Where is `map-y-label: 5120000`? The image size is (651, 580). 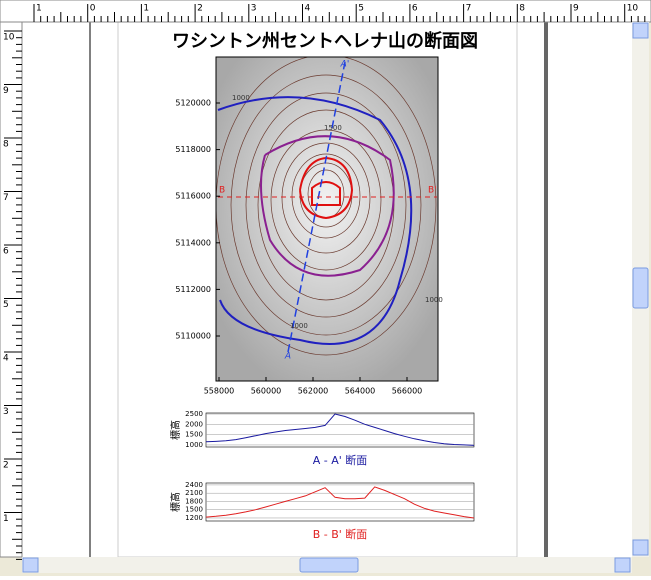
map-y-label: 5120000 is located at coordinates (193, 103).